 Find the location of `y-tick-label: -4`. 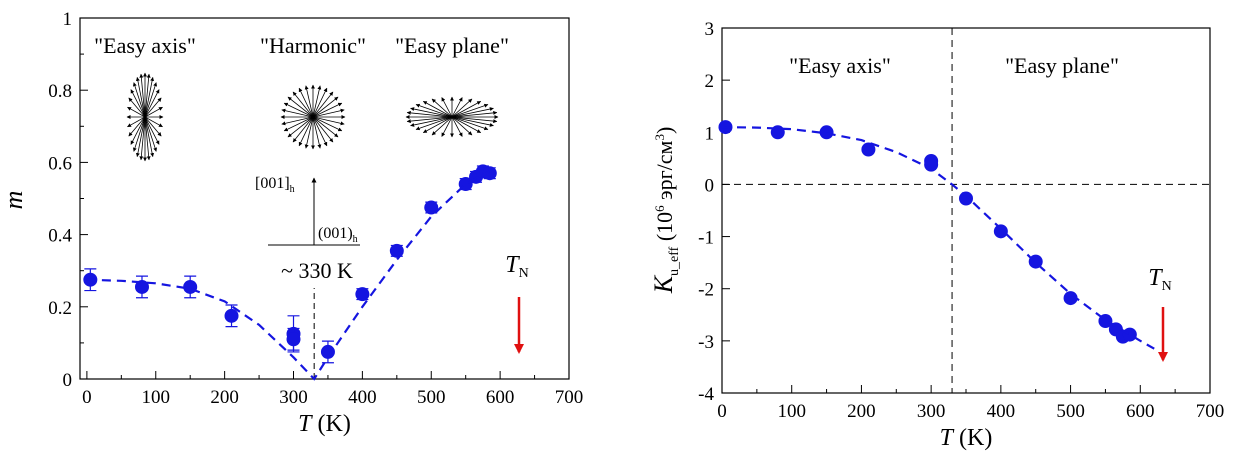

y-tick-label: -4 is located at coordinates (706, 394).